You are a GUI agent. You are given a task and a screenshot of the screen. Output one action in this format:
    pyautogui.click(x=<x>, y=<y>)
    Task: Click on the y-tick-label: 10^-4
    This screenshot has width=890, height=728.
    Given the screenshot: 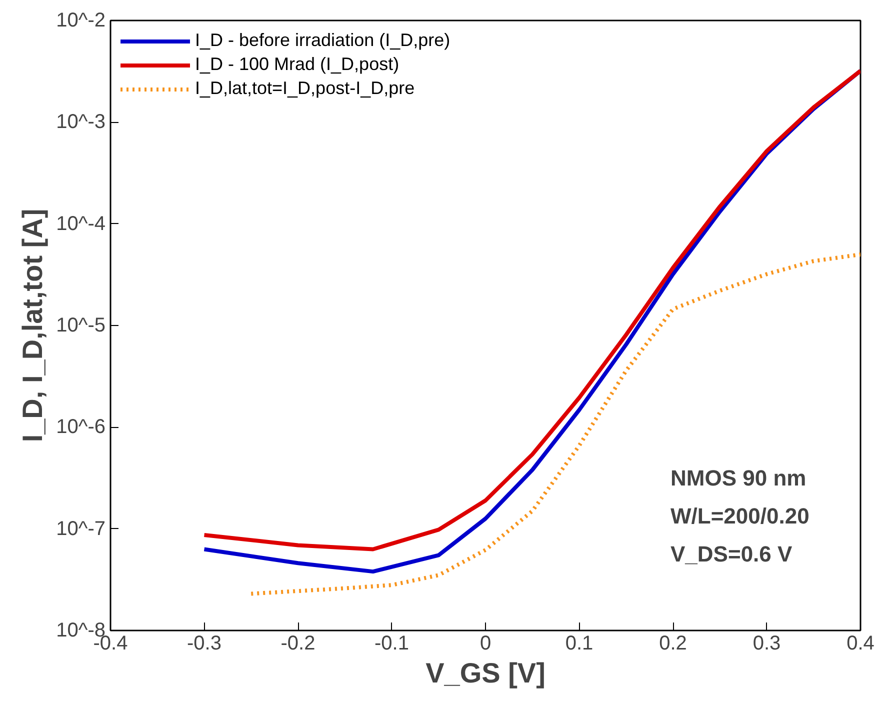 What is the action you would take?
    pyautogui.click(x=81, y=223)
    